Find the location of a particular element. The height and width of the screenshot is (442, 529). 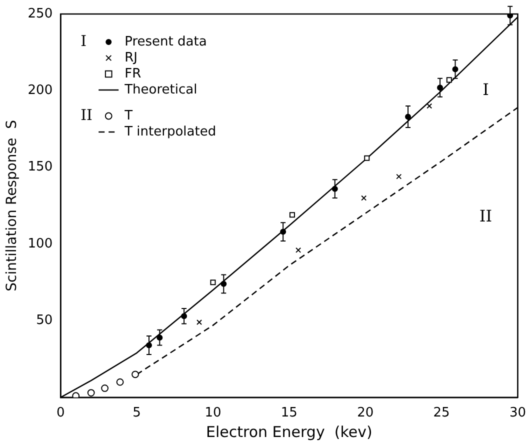

y-tick-label: 150 is located at coordinates (40, 167).